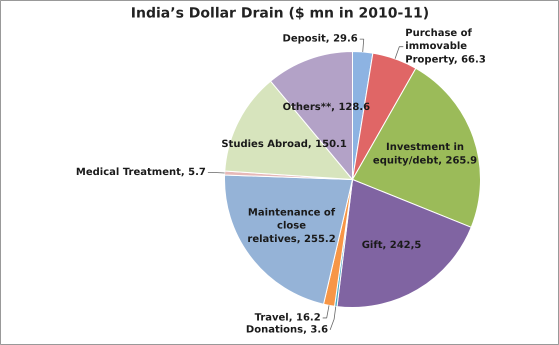  Describe the element at coordinates (320, 39) in the screenshot. I see `slice-label: Deposit, 29.6` at that location.